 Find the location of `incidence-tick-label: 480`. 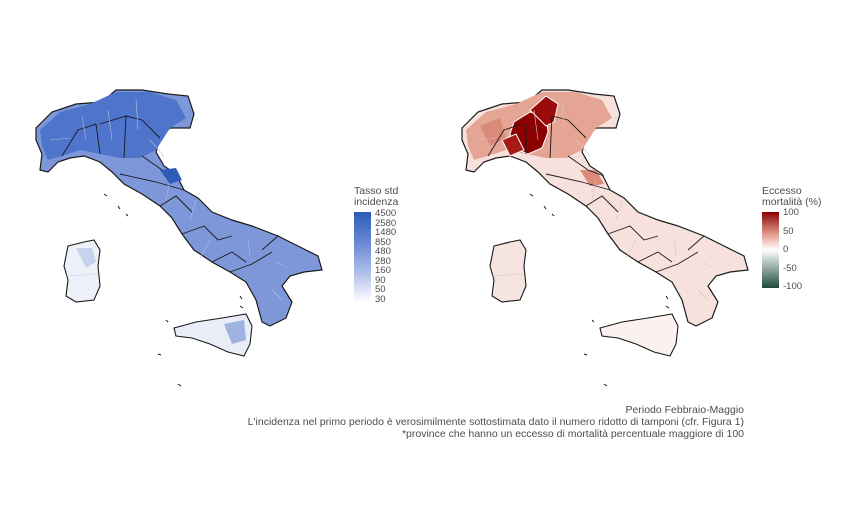

incidence-tick-label: 480 is located at coordinates (383, 252).